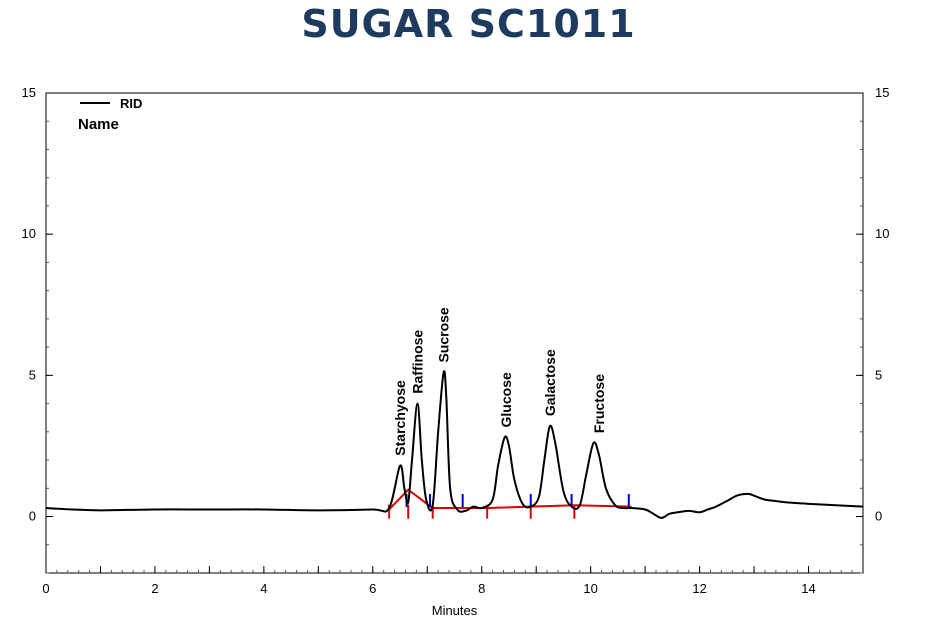 The height and width of the screenshot is (623, 937). Describe the element at coordinates (131, 103) in the screenshot. I see `legend-label-rid: RID` at that location.